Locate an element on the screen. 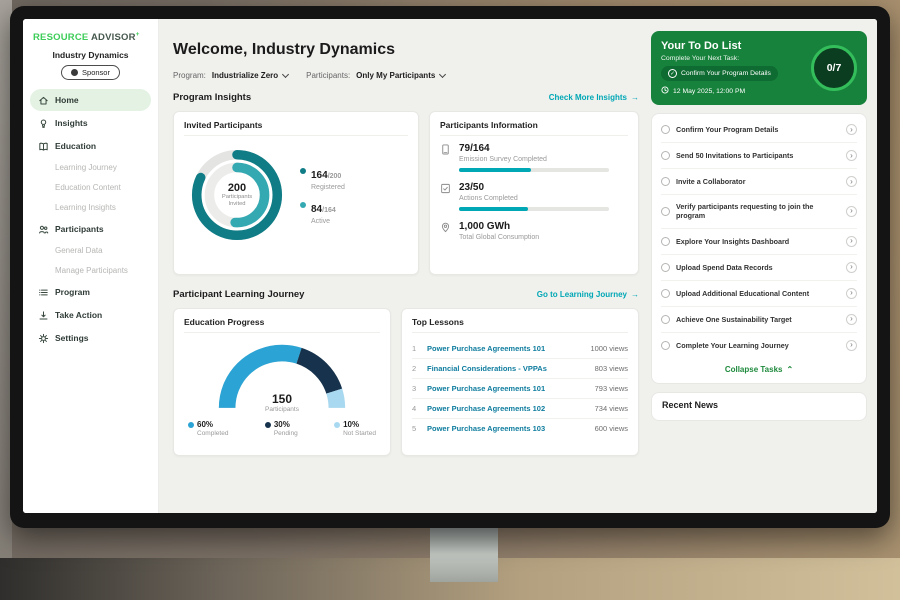 This screenshot has height=600, width=900. legend-item-registered: 164/200 Registered is located at coordinates (322, 178).